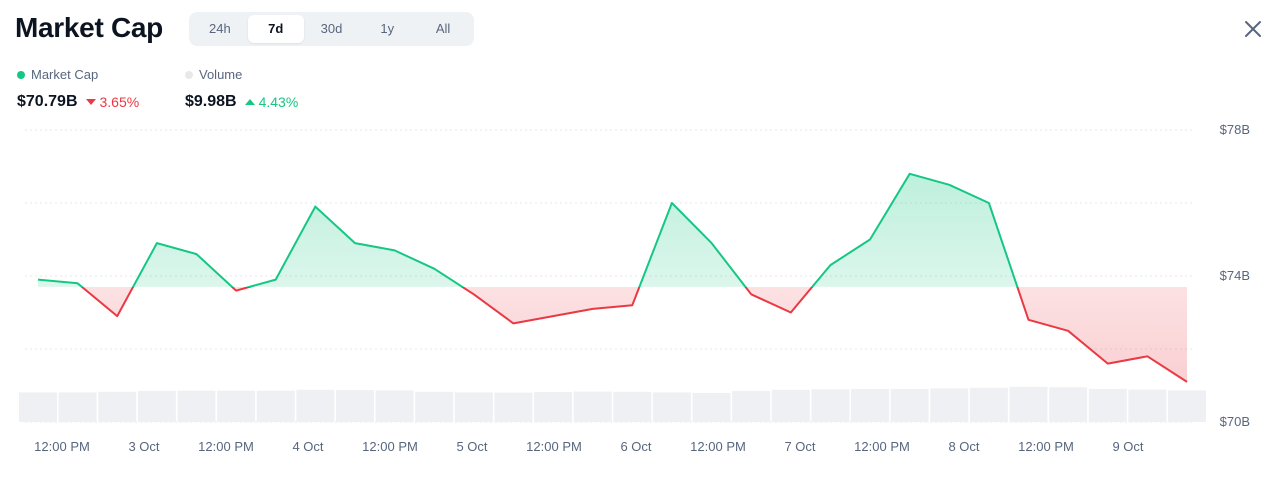  Describe the element at coordinates (143, 446) in the screenshot. I see `x-tick-label: 3 Oct` at that location.